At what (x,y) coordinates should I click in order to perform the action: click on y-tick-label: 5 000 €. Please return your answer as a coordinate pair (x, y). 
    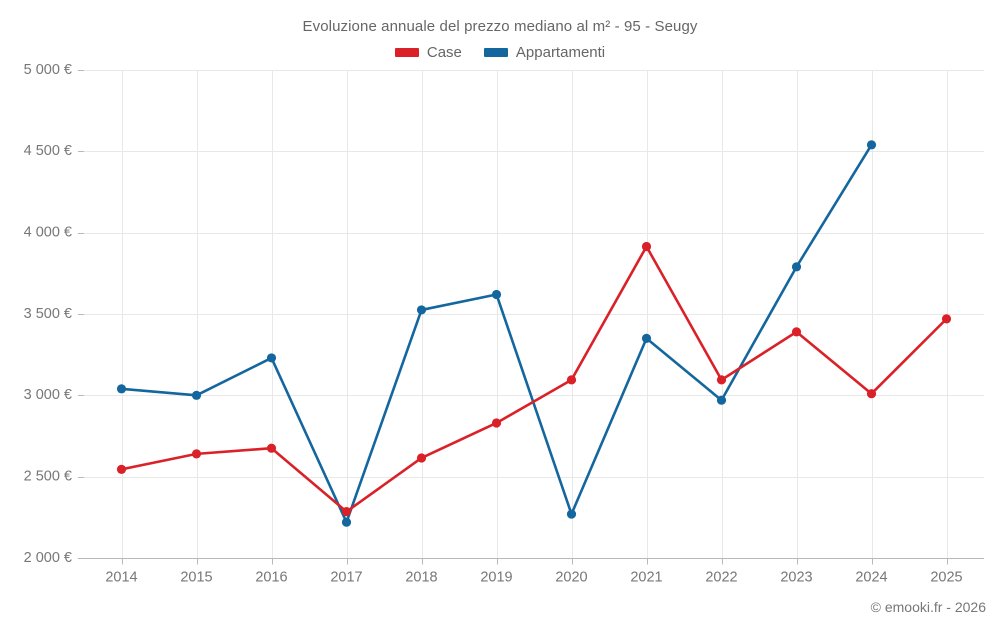
    Looking at the image, I should click on (48, 70).